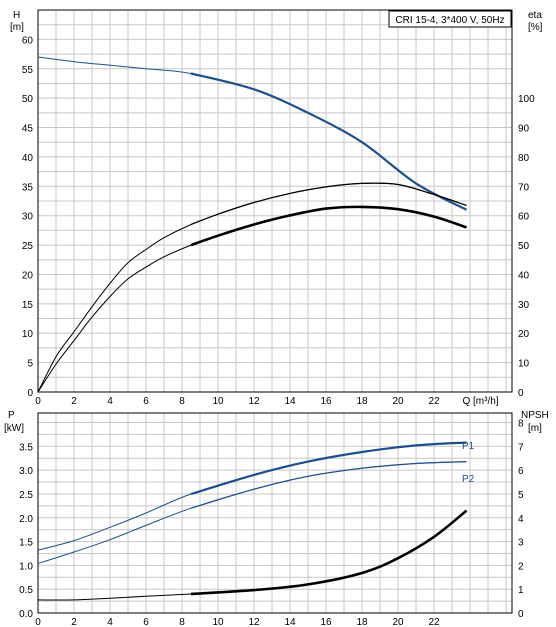  What do you see at coordinates (28, 40) in the screenshot?
I see `top-left-tick-label: 60` at bounding box center [28, 40].